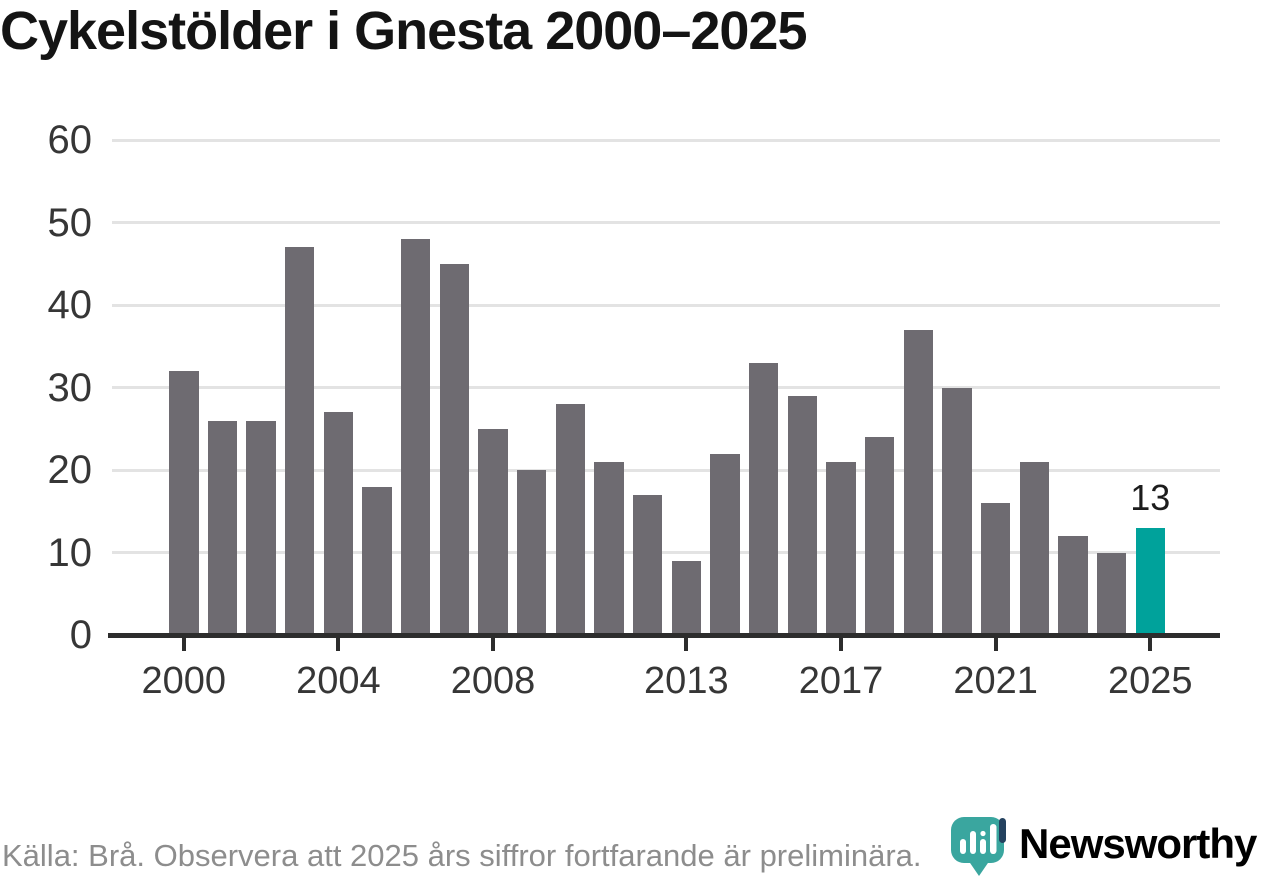  Describe the element at coordinates (995, 644) in the screenshot. I see `x-tick-2021` at that location.